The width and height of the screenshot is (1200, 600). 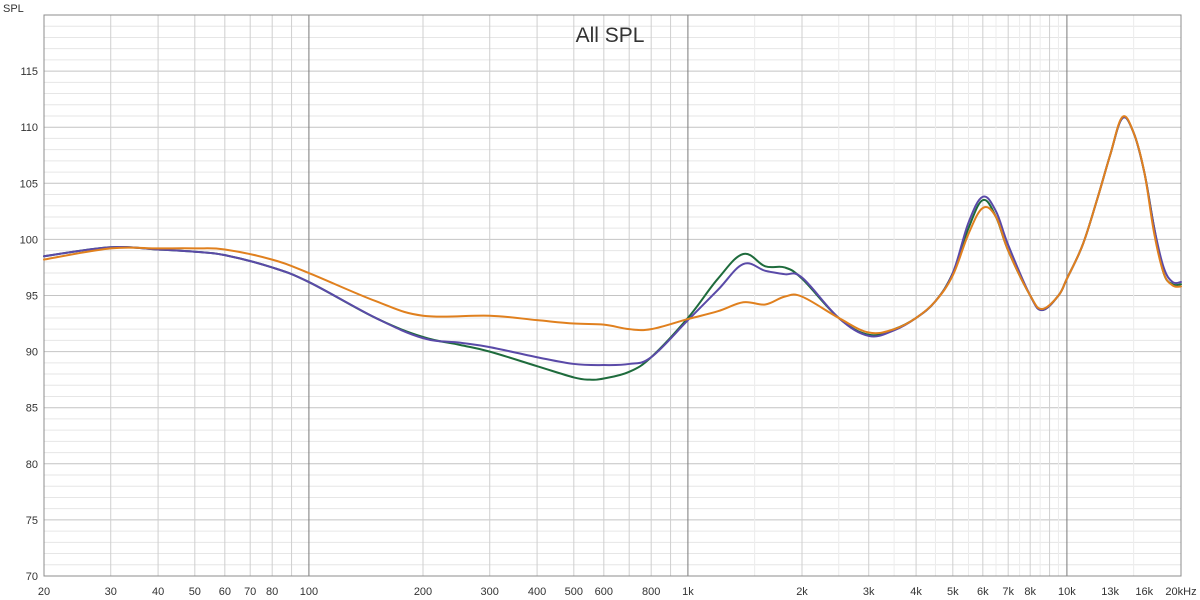 I want to click on x-tick-label: 500, so click(x=574, y=592).